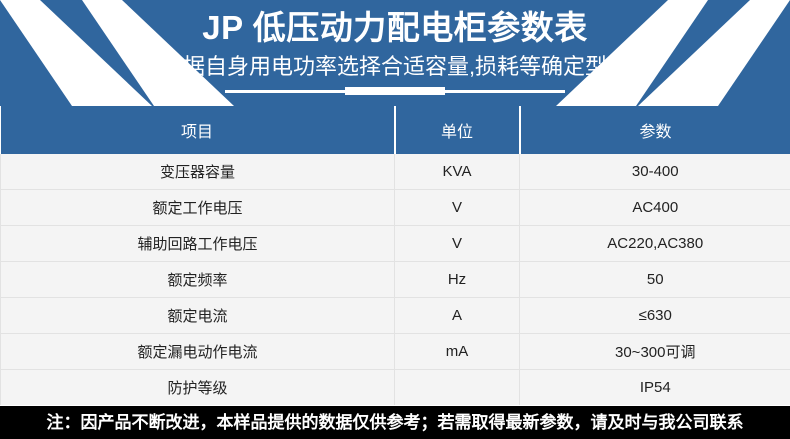 The image size is (790, 439). What do you see at coordinates (457, 351) in the screenshot?
I see `cell-unit: mA` at bounding box center [457, 351].